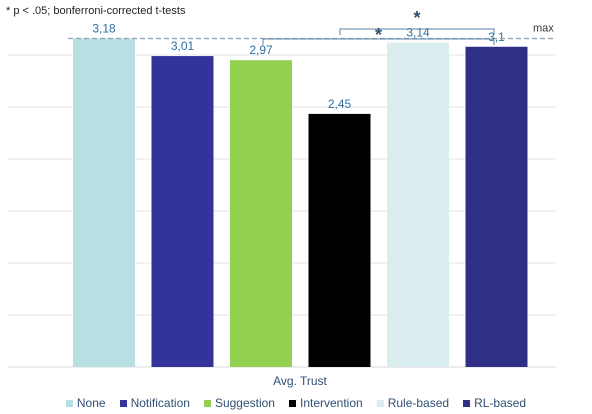 Image resolution: width=592 pixels, height=414 pixels. I want to click on bar-rl-based, so click(496, 206).